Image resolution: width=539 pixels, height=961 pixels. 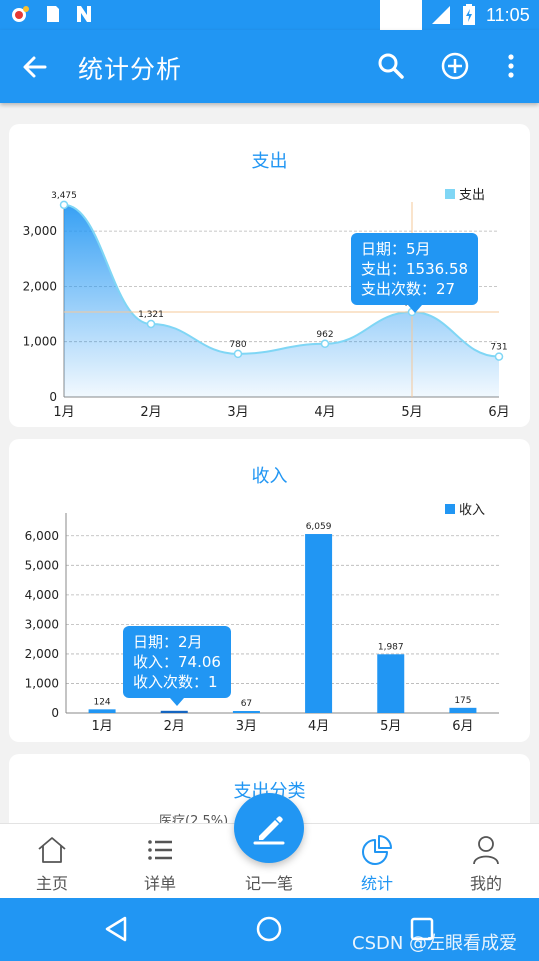 I want to click on income-data-label: 124, so click(x=101, y=702).